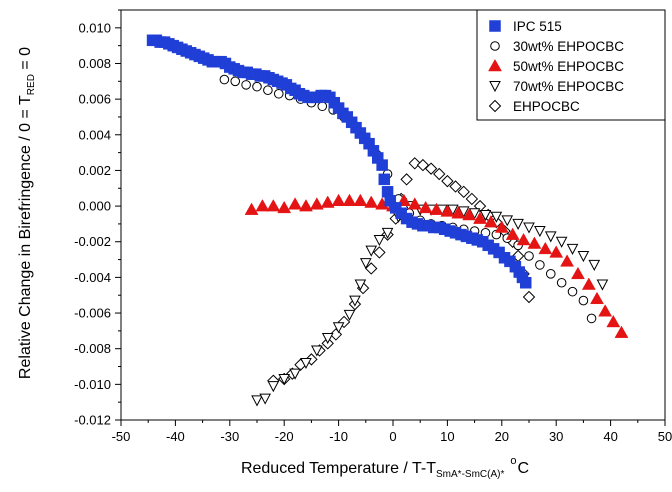  Describe the element at coordinates (392, 436) in the screenshot. I see `x-tick-label: 0` at that location.